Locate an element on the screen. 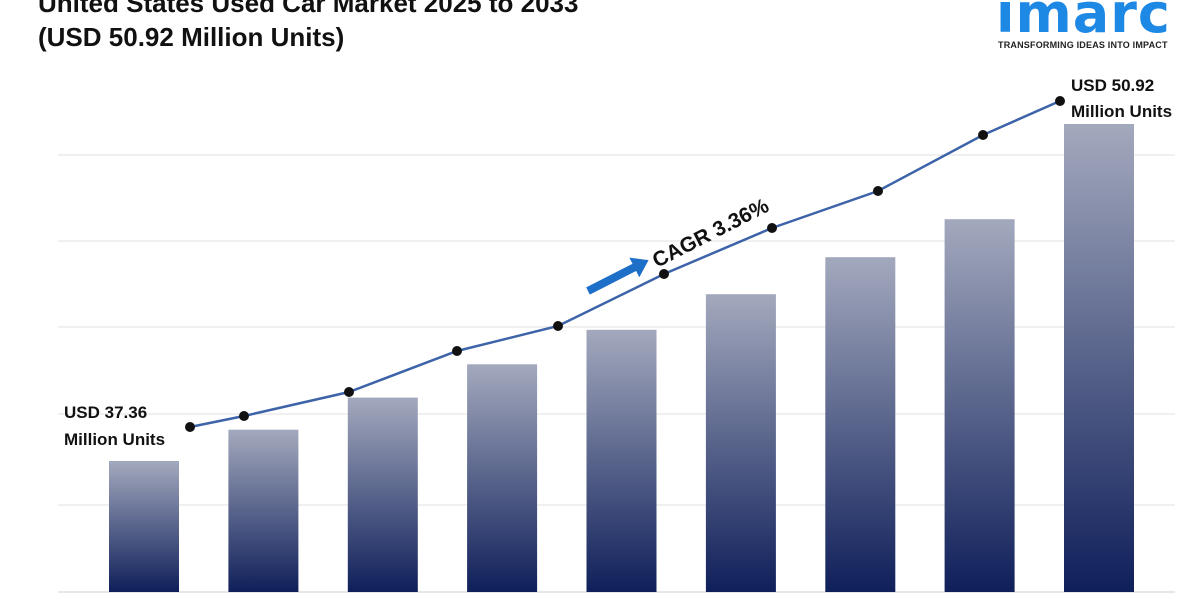 This screenshot has height=600, width=1200. imarc-logo: imarc TRANSFORMING IDEAS INTO IMPACT is located at coordinates (1096, 30).